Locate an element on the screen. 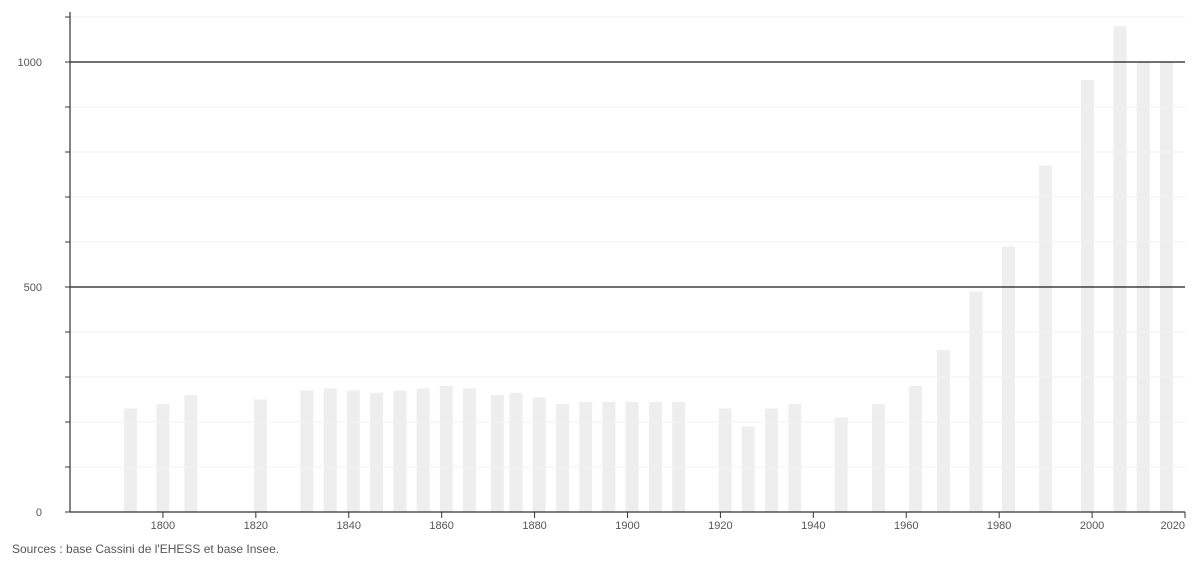 This screenshot has width=1195, height=569. x-tick-label: 1820 is located at coordinates (256, 526).